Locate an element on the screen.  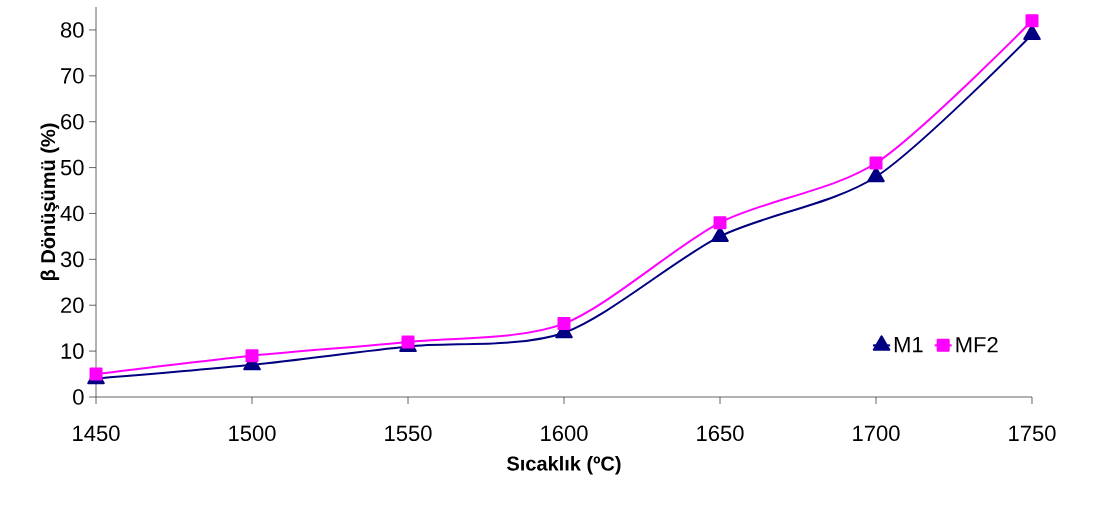
y-tick-label: 0 is located at coordinates (78, 397).